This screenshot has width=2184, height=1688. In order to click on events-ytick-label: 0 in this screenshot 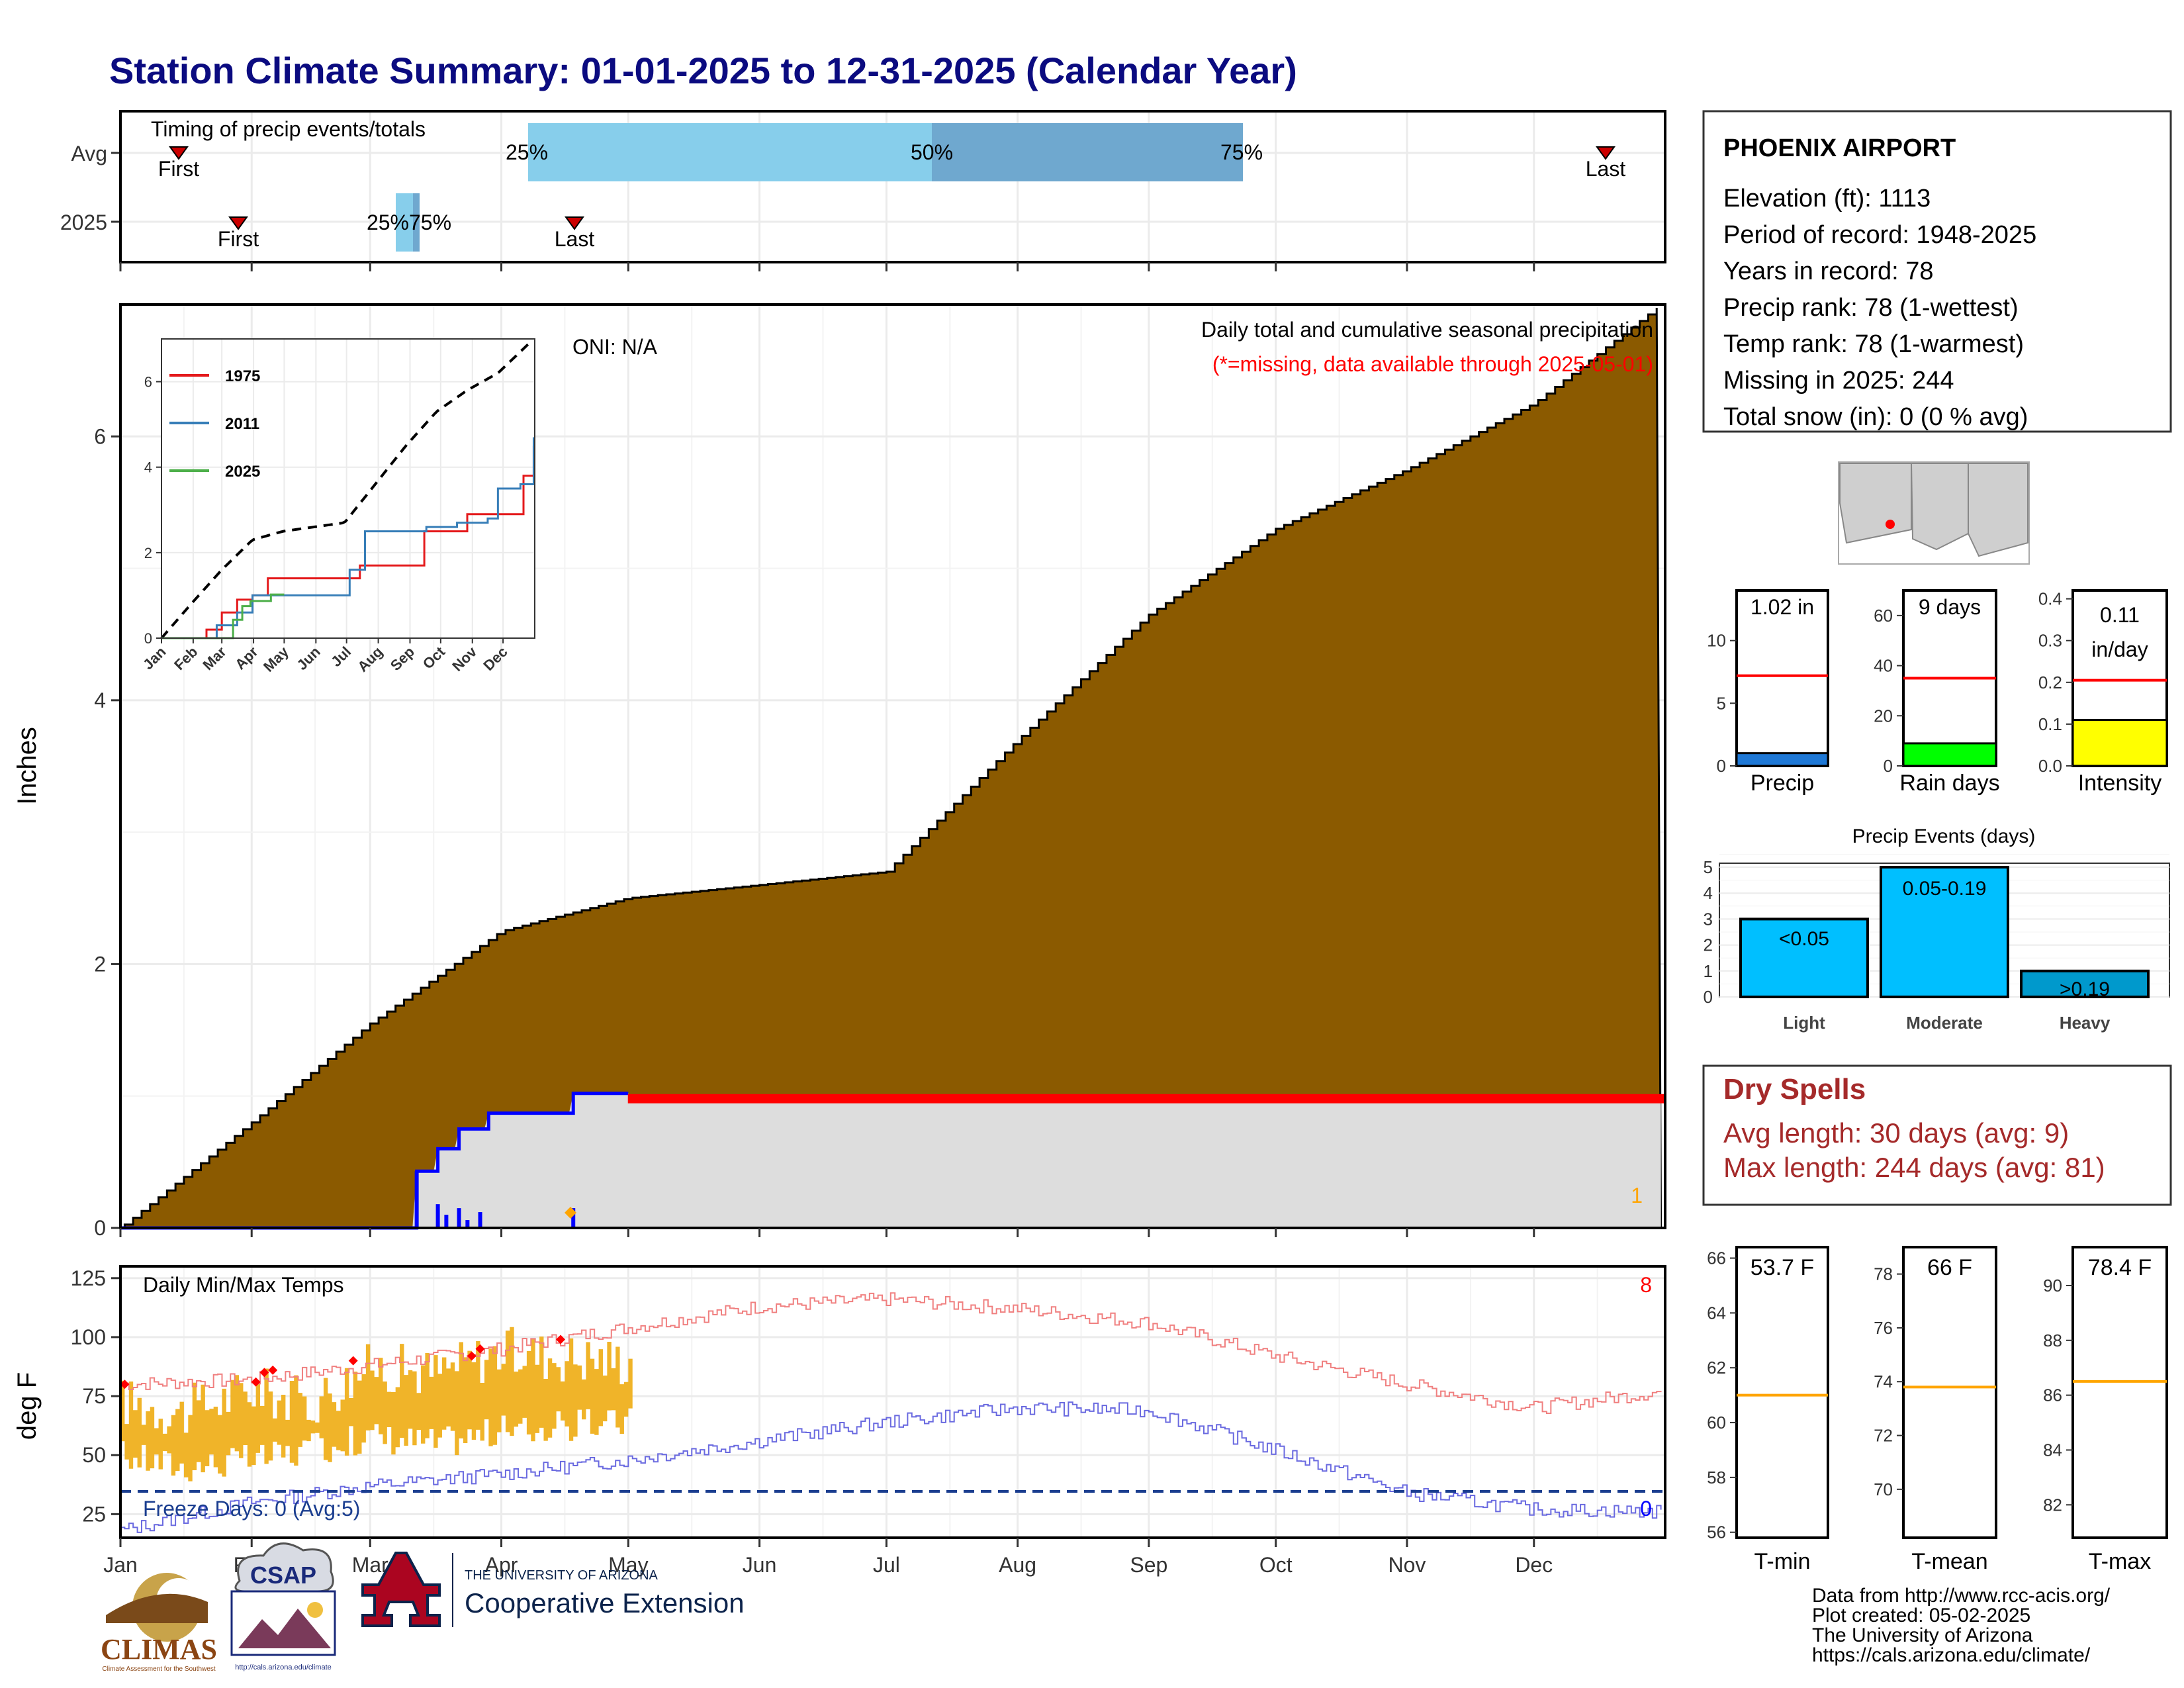, I will do `click(1709, 997)`.